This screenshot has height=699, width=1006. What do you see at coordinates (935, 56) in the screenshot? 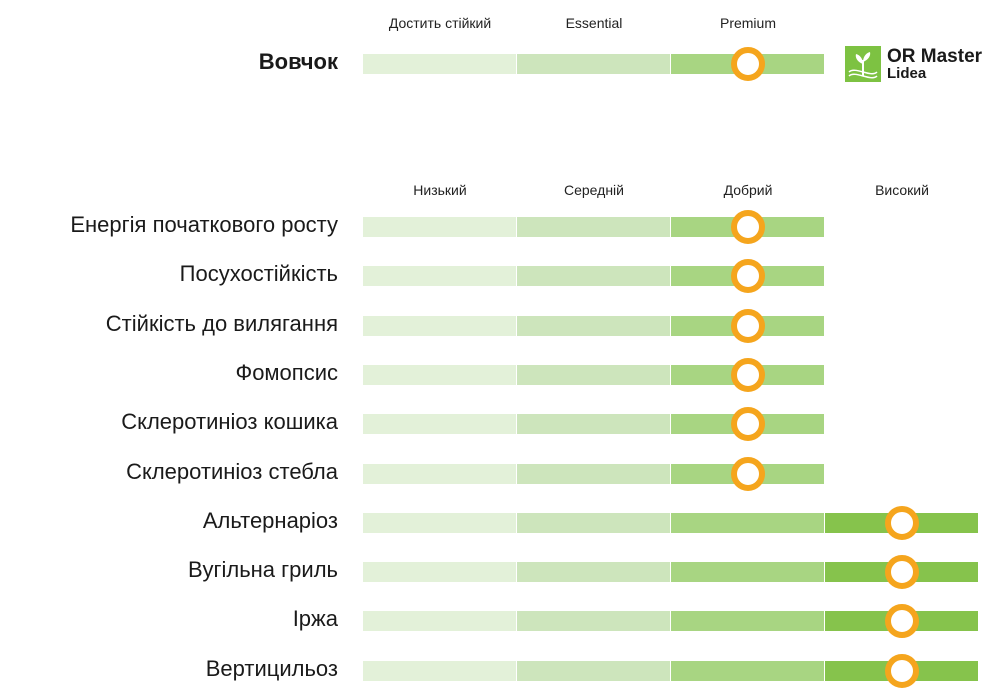
I see `logo-title: OR Master` at bounding box center [935, 56].